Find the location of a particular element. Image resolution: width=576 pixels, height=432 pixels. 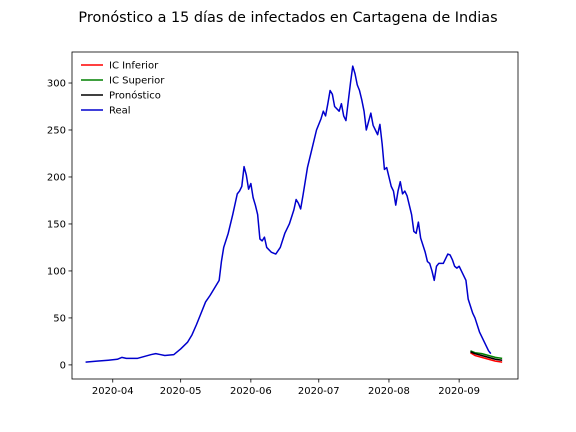

x-tick-label: 2020-06 is located at coordinates (251, 391).